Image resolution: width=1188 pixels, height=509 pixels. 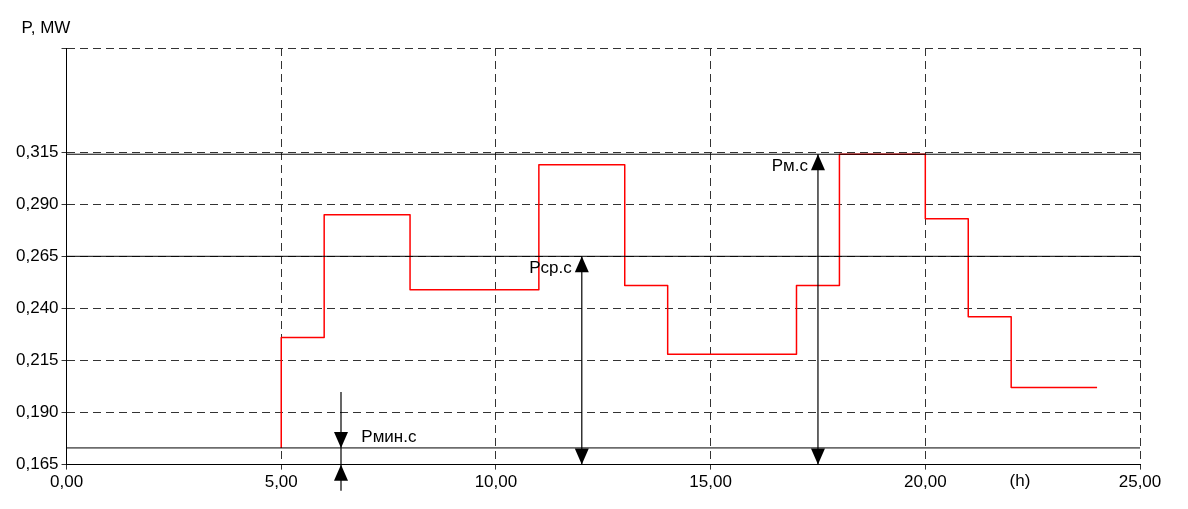 I want to click on x-tick-label: 10,00, so click(x=496, y=482).